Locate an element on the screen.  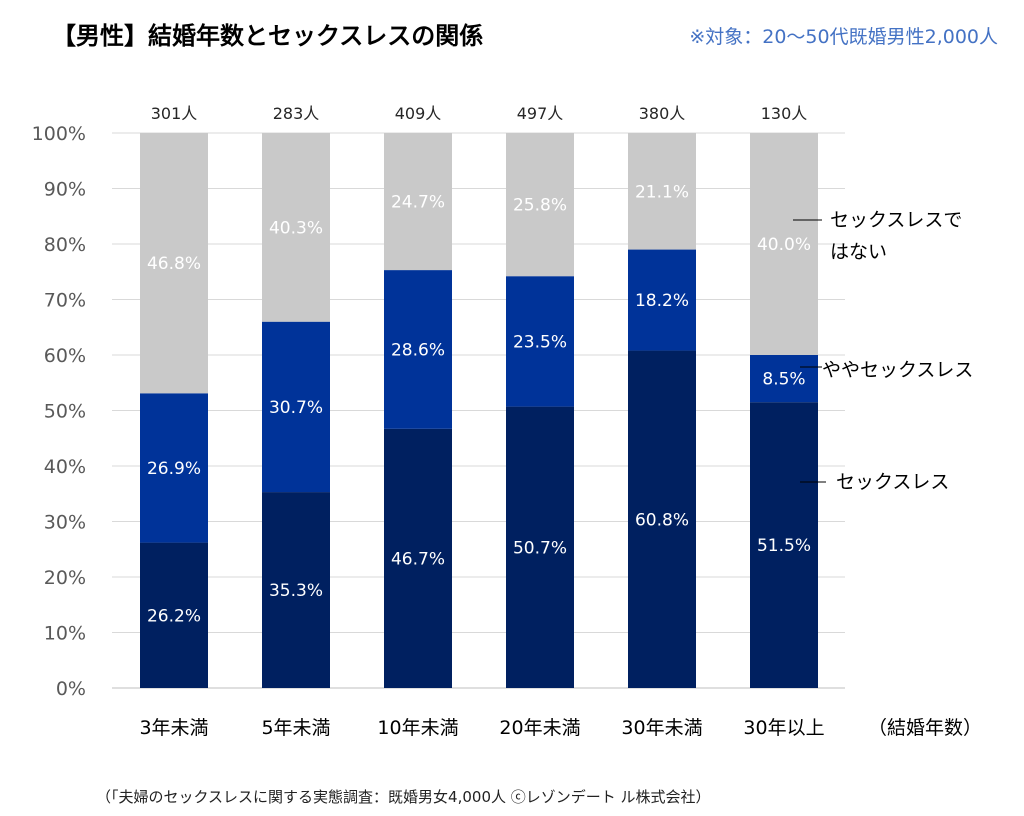
count-label: 301人 is located at coordinates (174, 113).